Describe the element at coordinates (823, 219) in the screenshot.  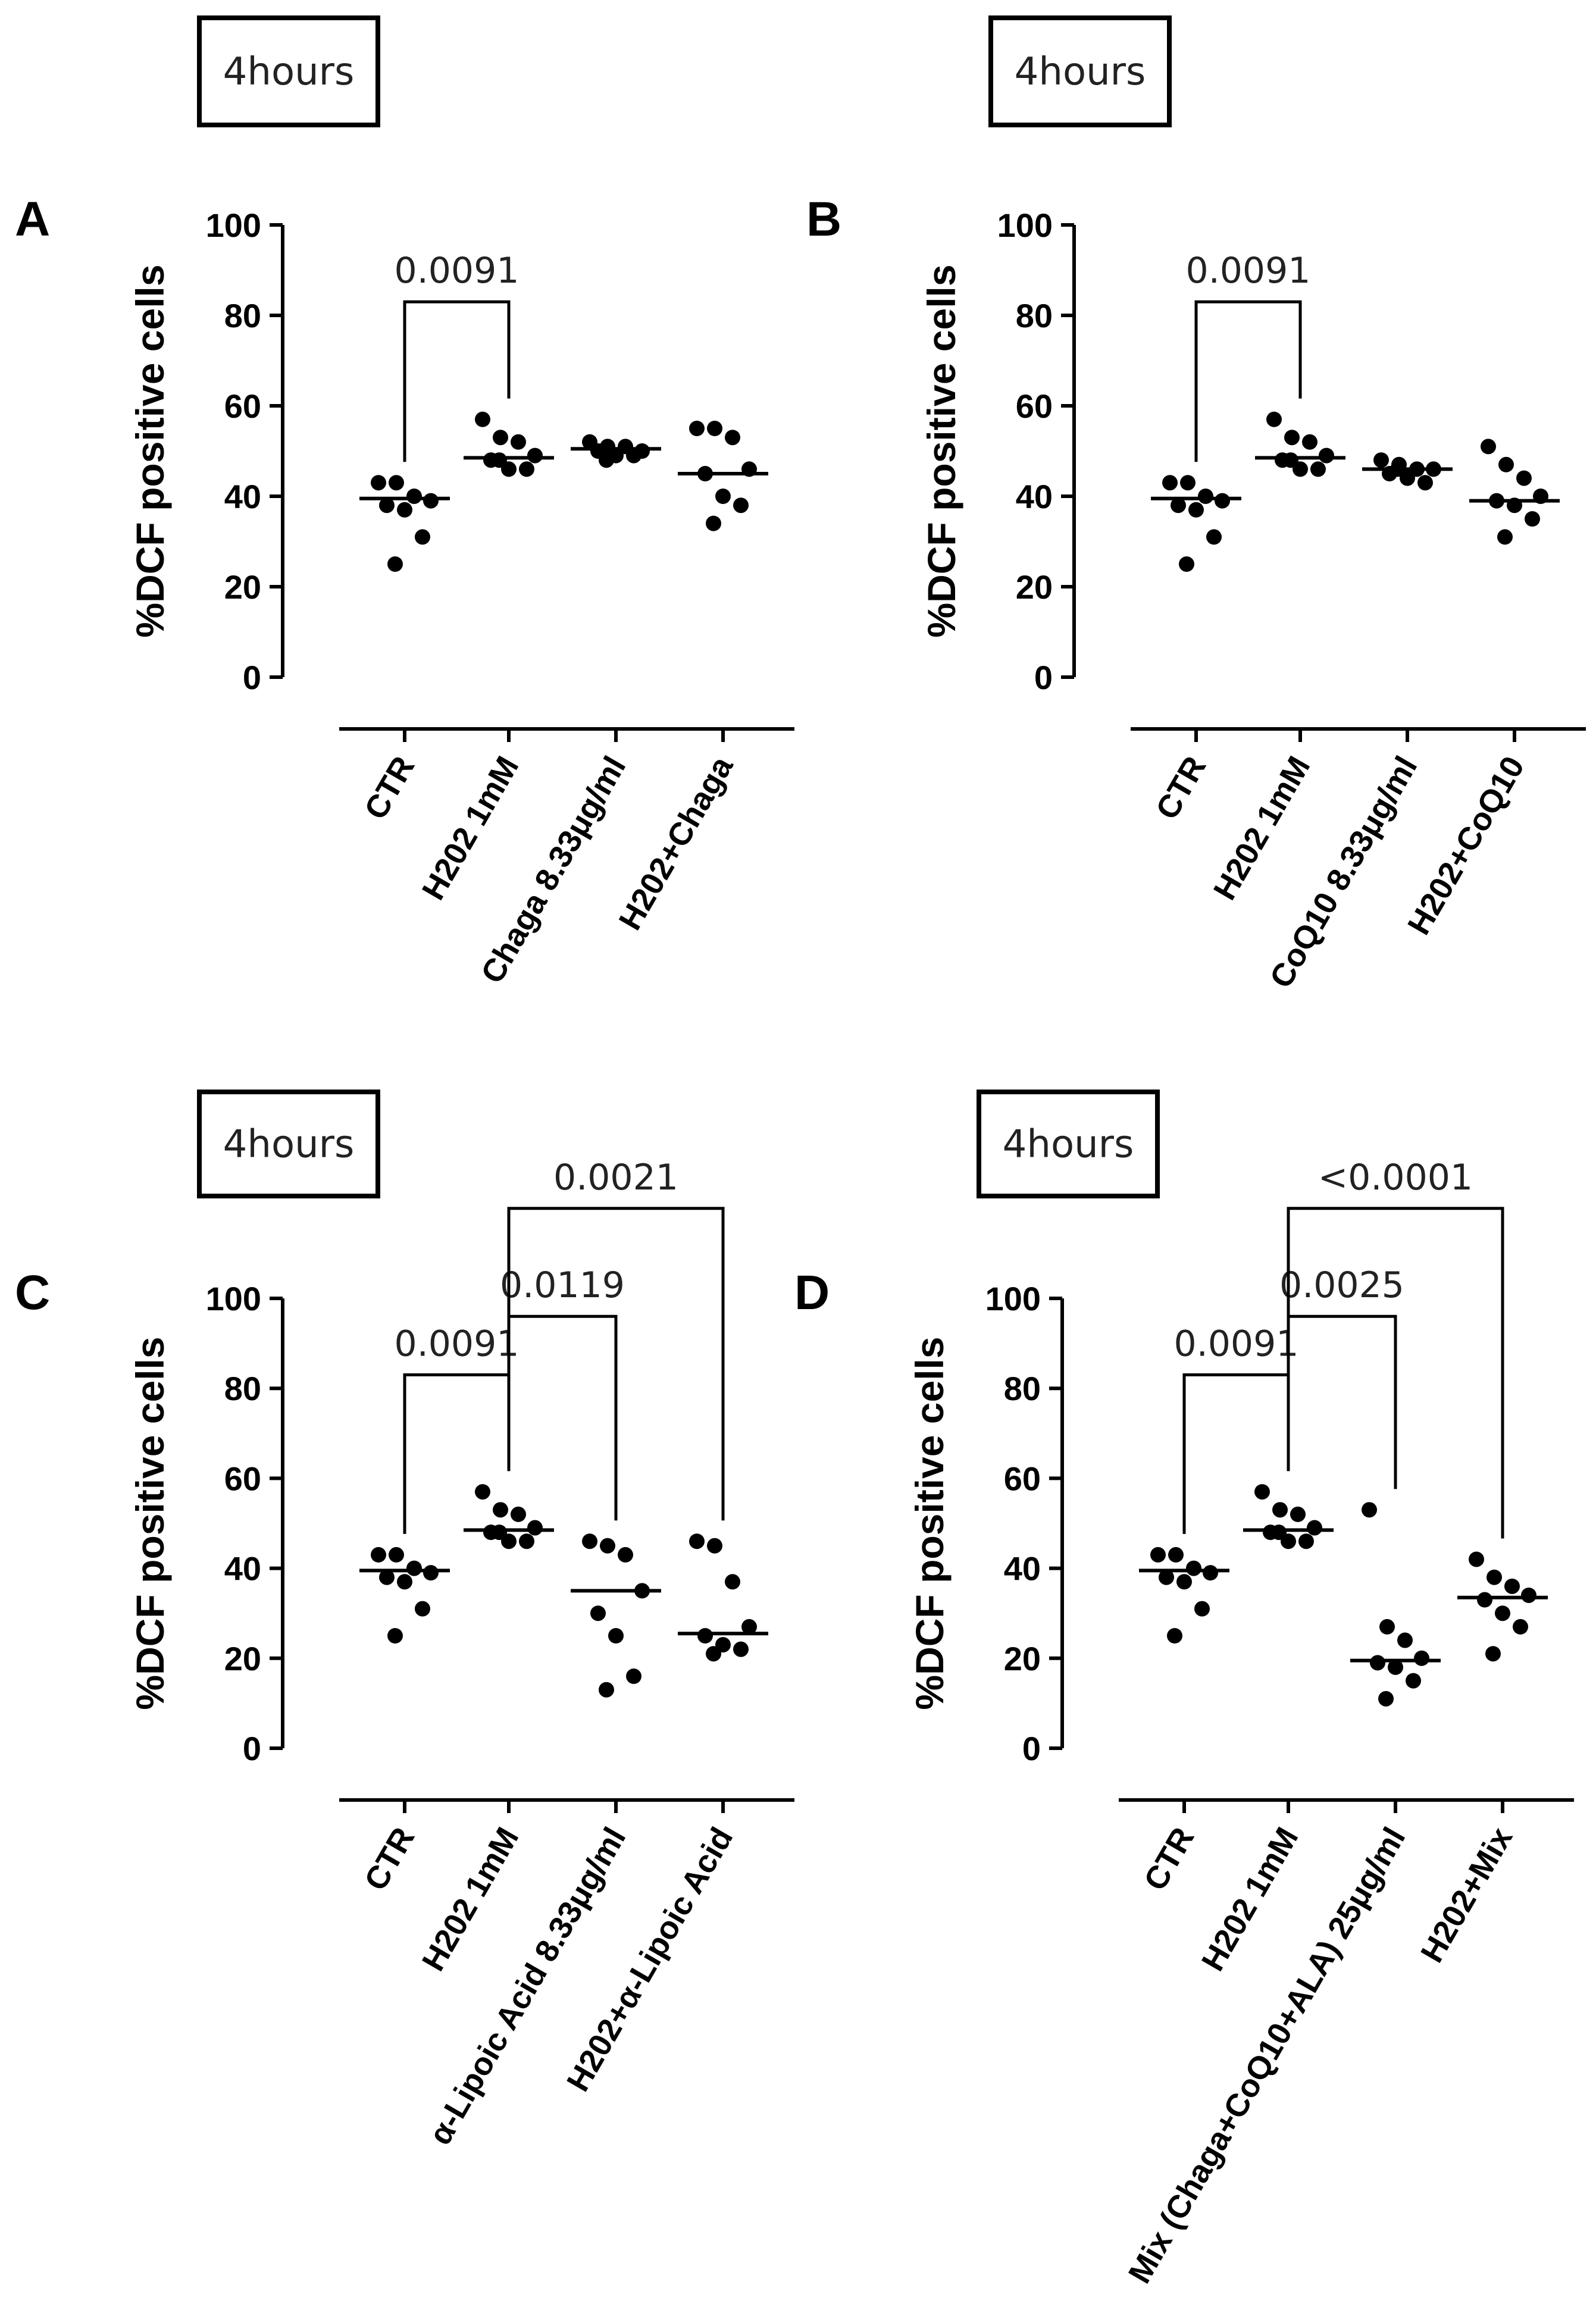
I see `panel-letter: B` at that location.